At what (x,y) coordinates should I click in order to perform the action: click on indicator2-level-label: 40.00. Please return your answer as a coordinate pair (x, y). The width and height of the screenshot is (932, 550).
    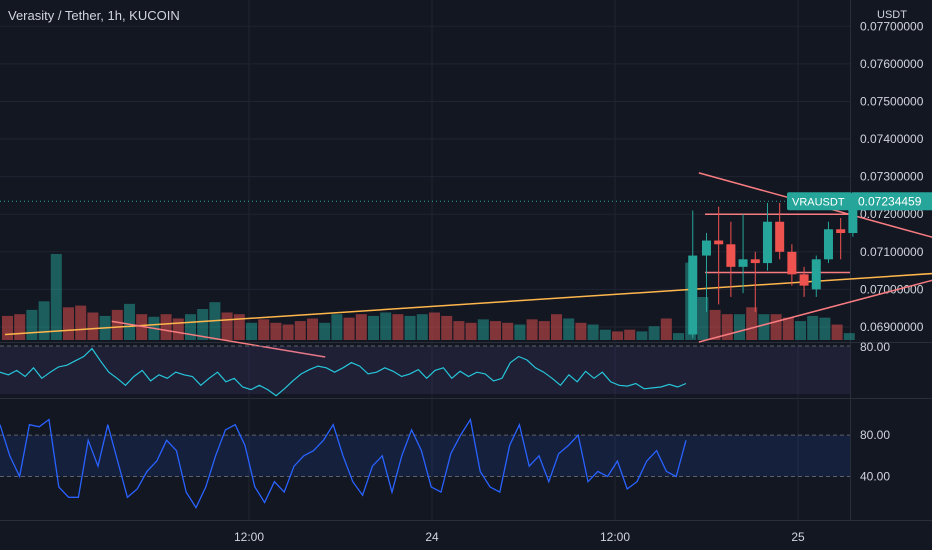
    Looking at the image, I should click on (875, 477).